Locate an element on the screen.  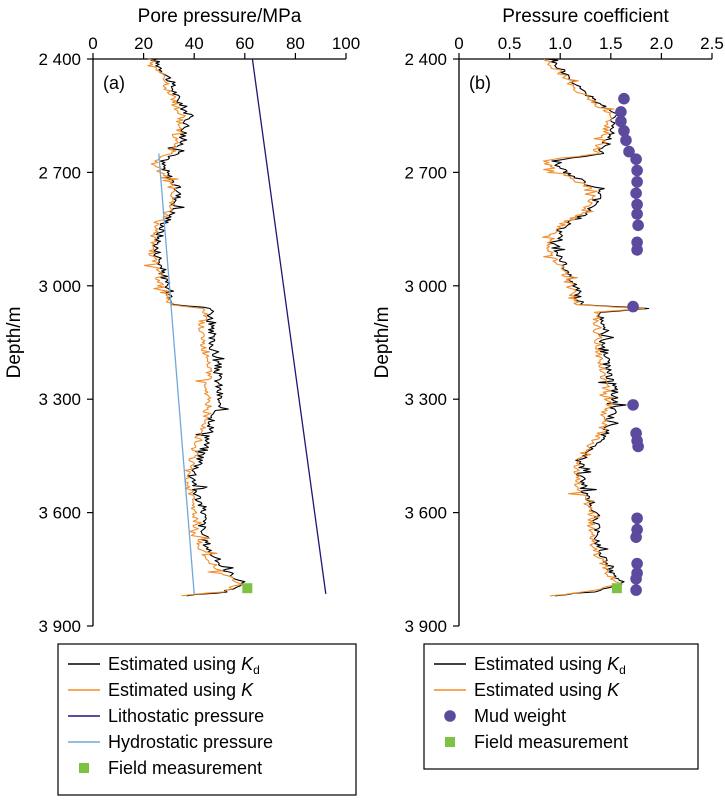
legend-label: Hydrostatic pressure is located at coordinates (190, 742).